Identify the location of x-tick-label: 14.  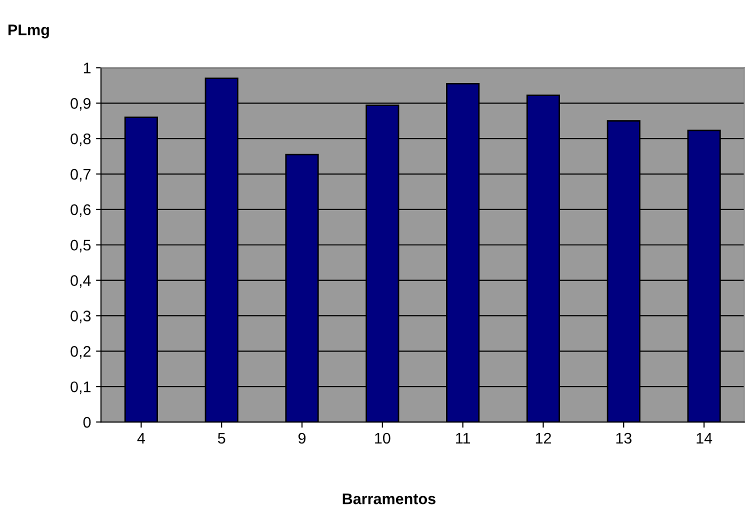
(704, 438).